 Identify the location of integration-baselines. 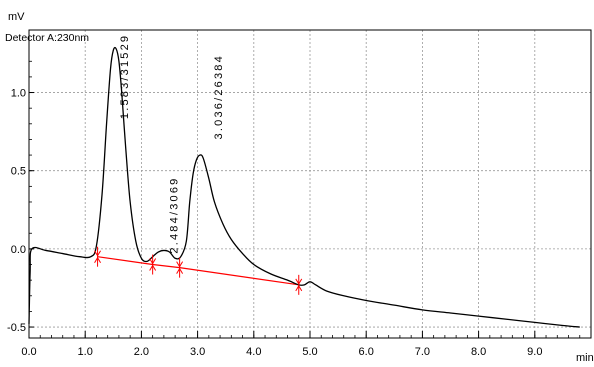
(198, 271).